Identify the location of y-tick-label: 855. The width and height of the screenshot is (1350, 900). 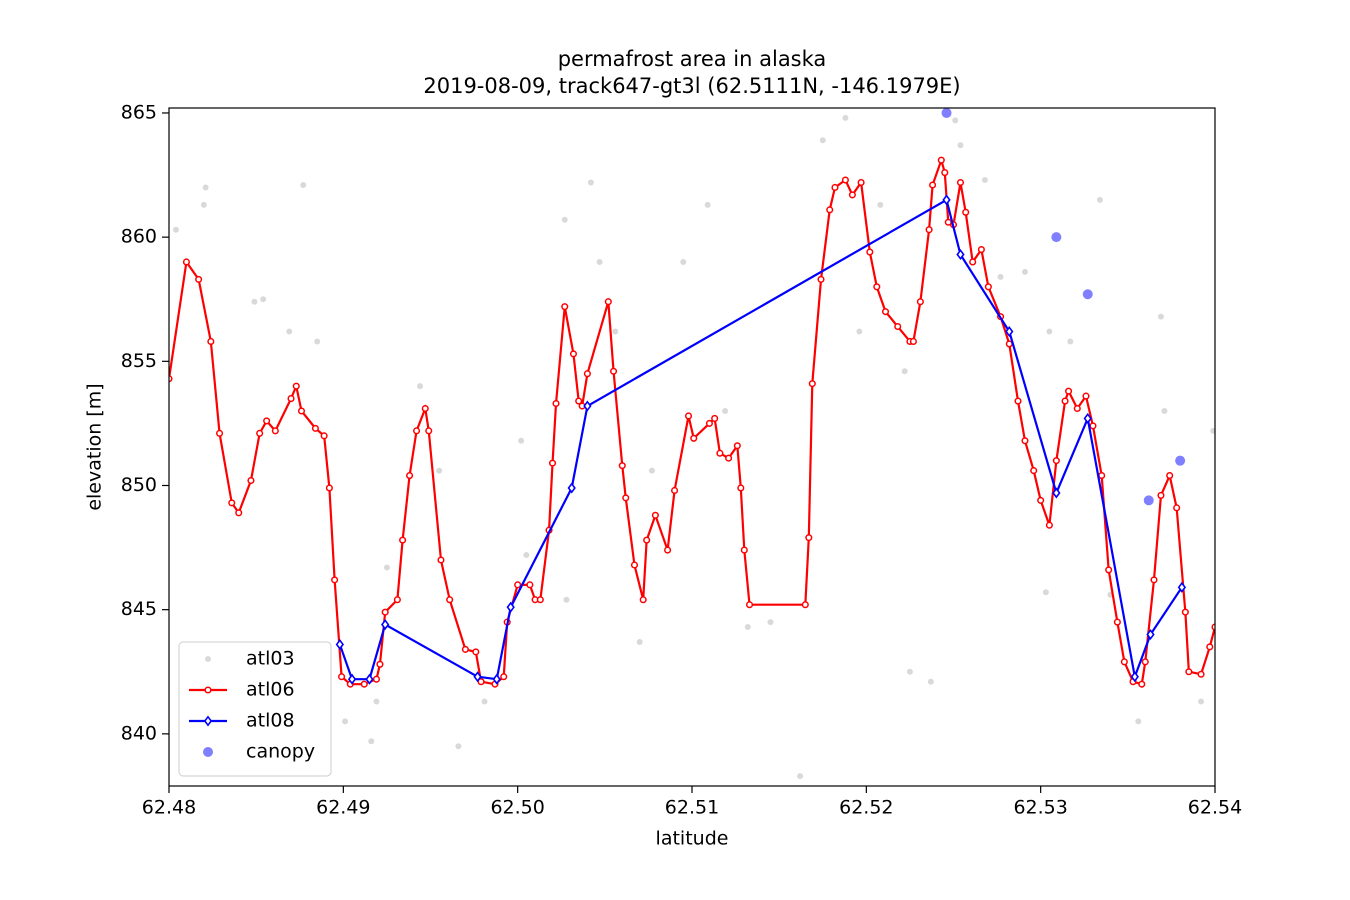
(139, 361).